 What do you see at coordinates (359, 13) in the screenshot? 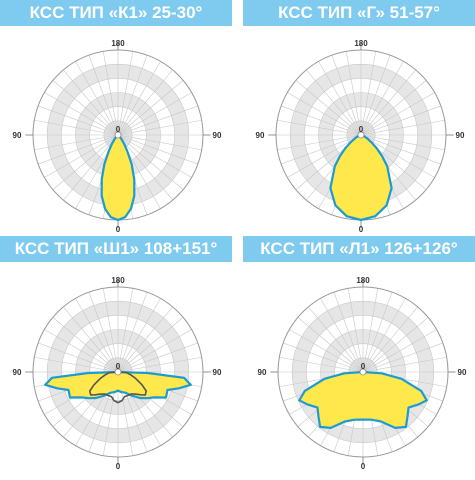
I see `chart-title-g: КСС ТИП «Г» 51-57°` at bounding box center [359, 13].